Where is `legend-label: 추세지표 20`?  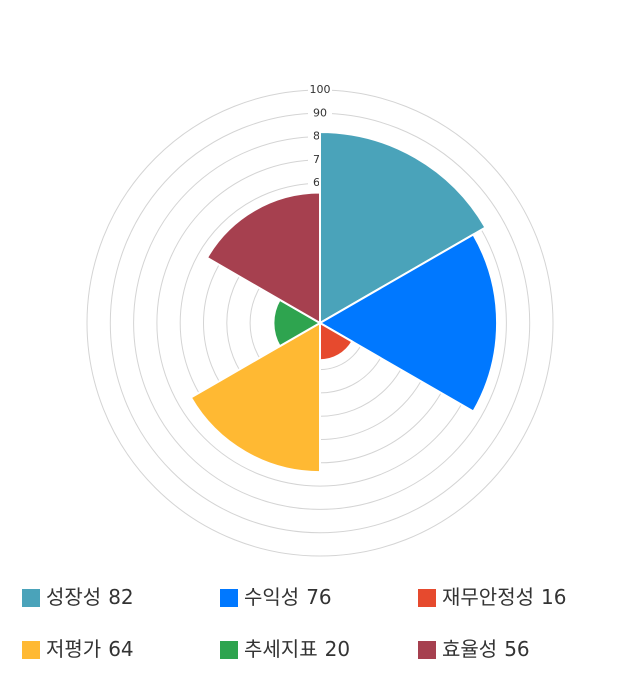
legend-label: 추세지표 20 is located at coordinates (297, 649).